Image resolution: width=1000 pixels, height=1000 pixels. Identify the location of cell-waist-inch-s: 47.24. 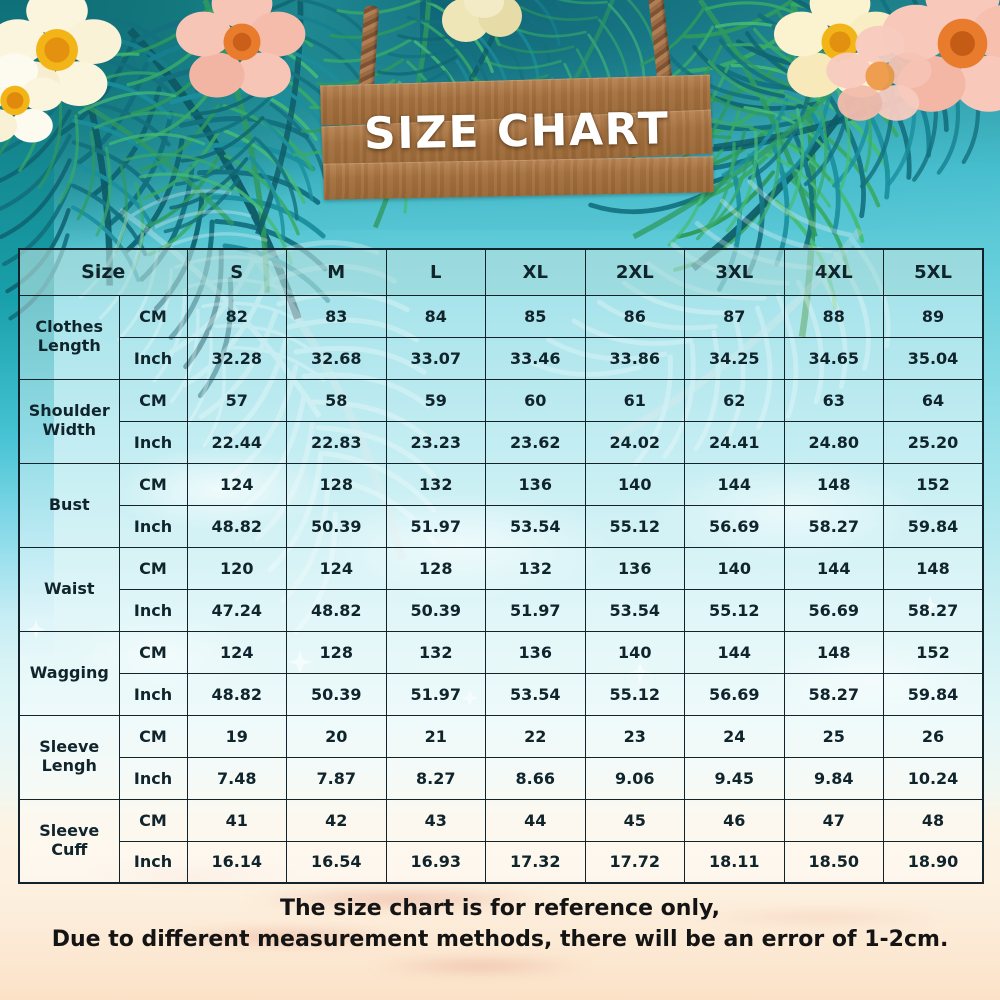
(236, 610).